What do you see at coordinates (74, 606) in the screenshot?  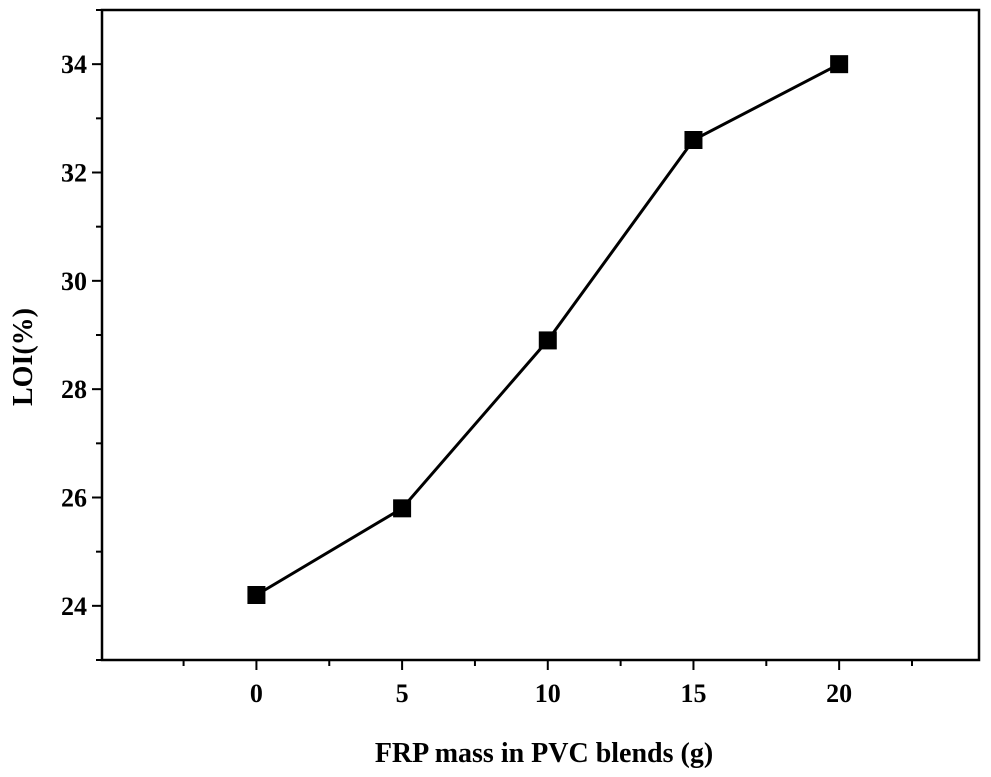 I see `y-tick-label: 24` at bounding box center [74, 606].